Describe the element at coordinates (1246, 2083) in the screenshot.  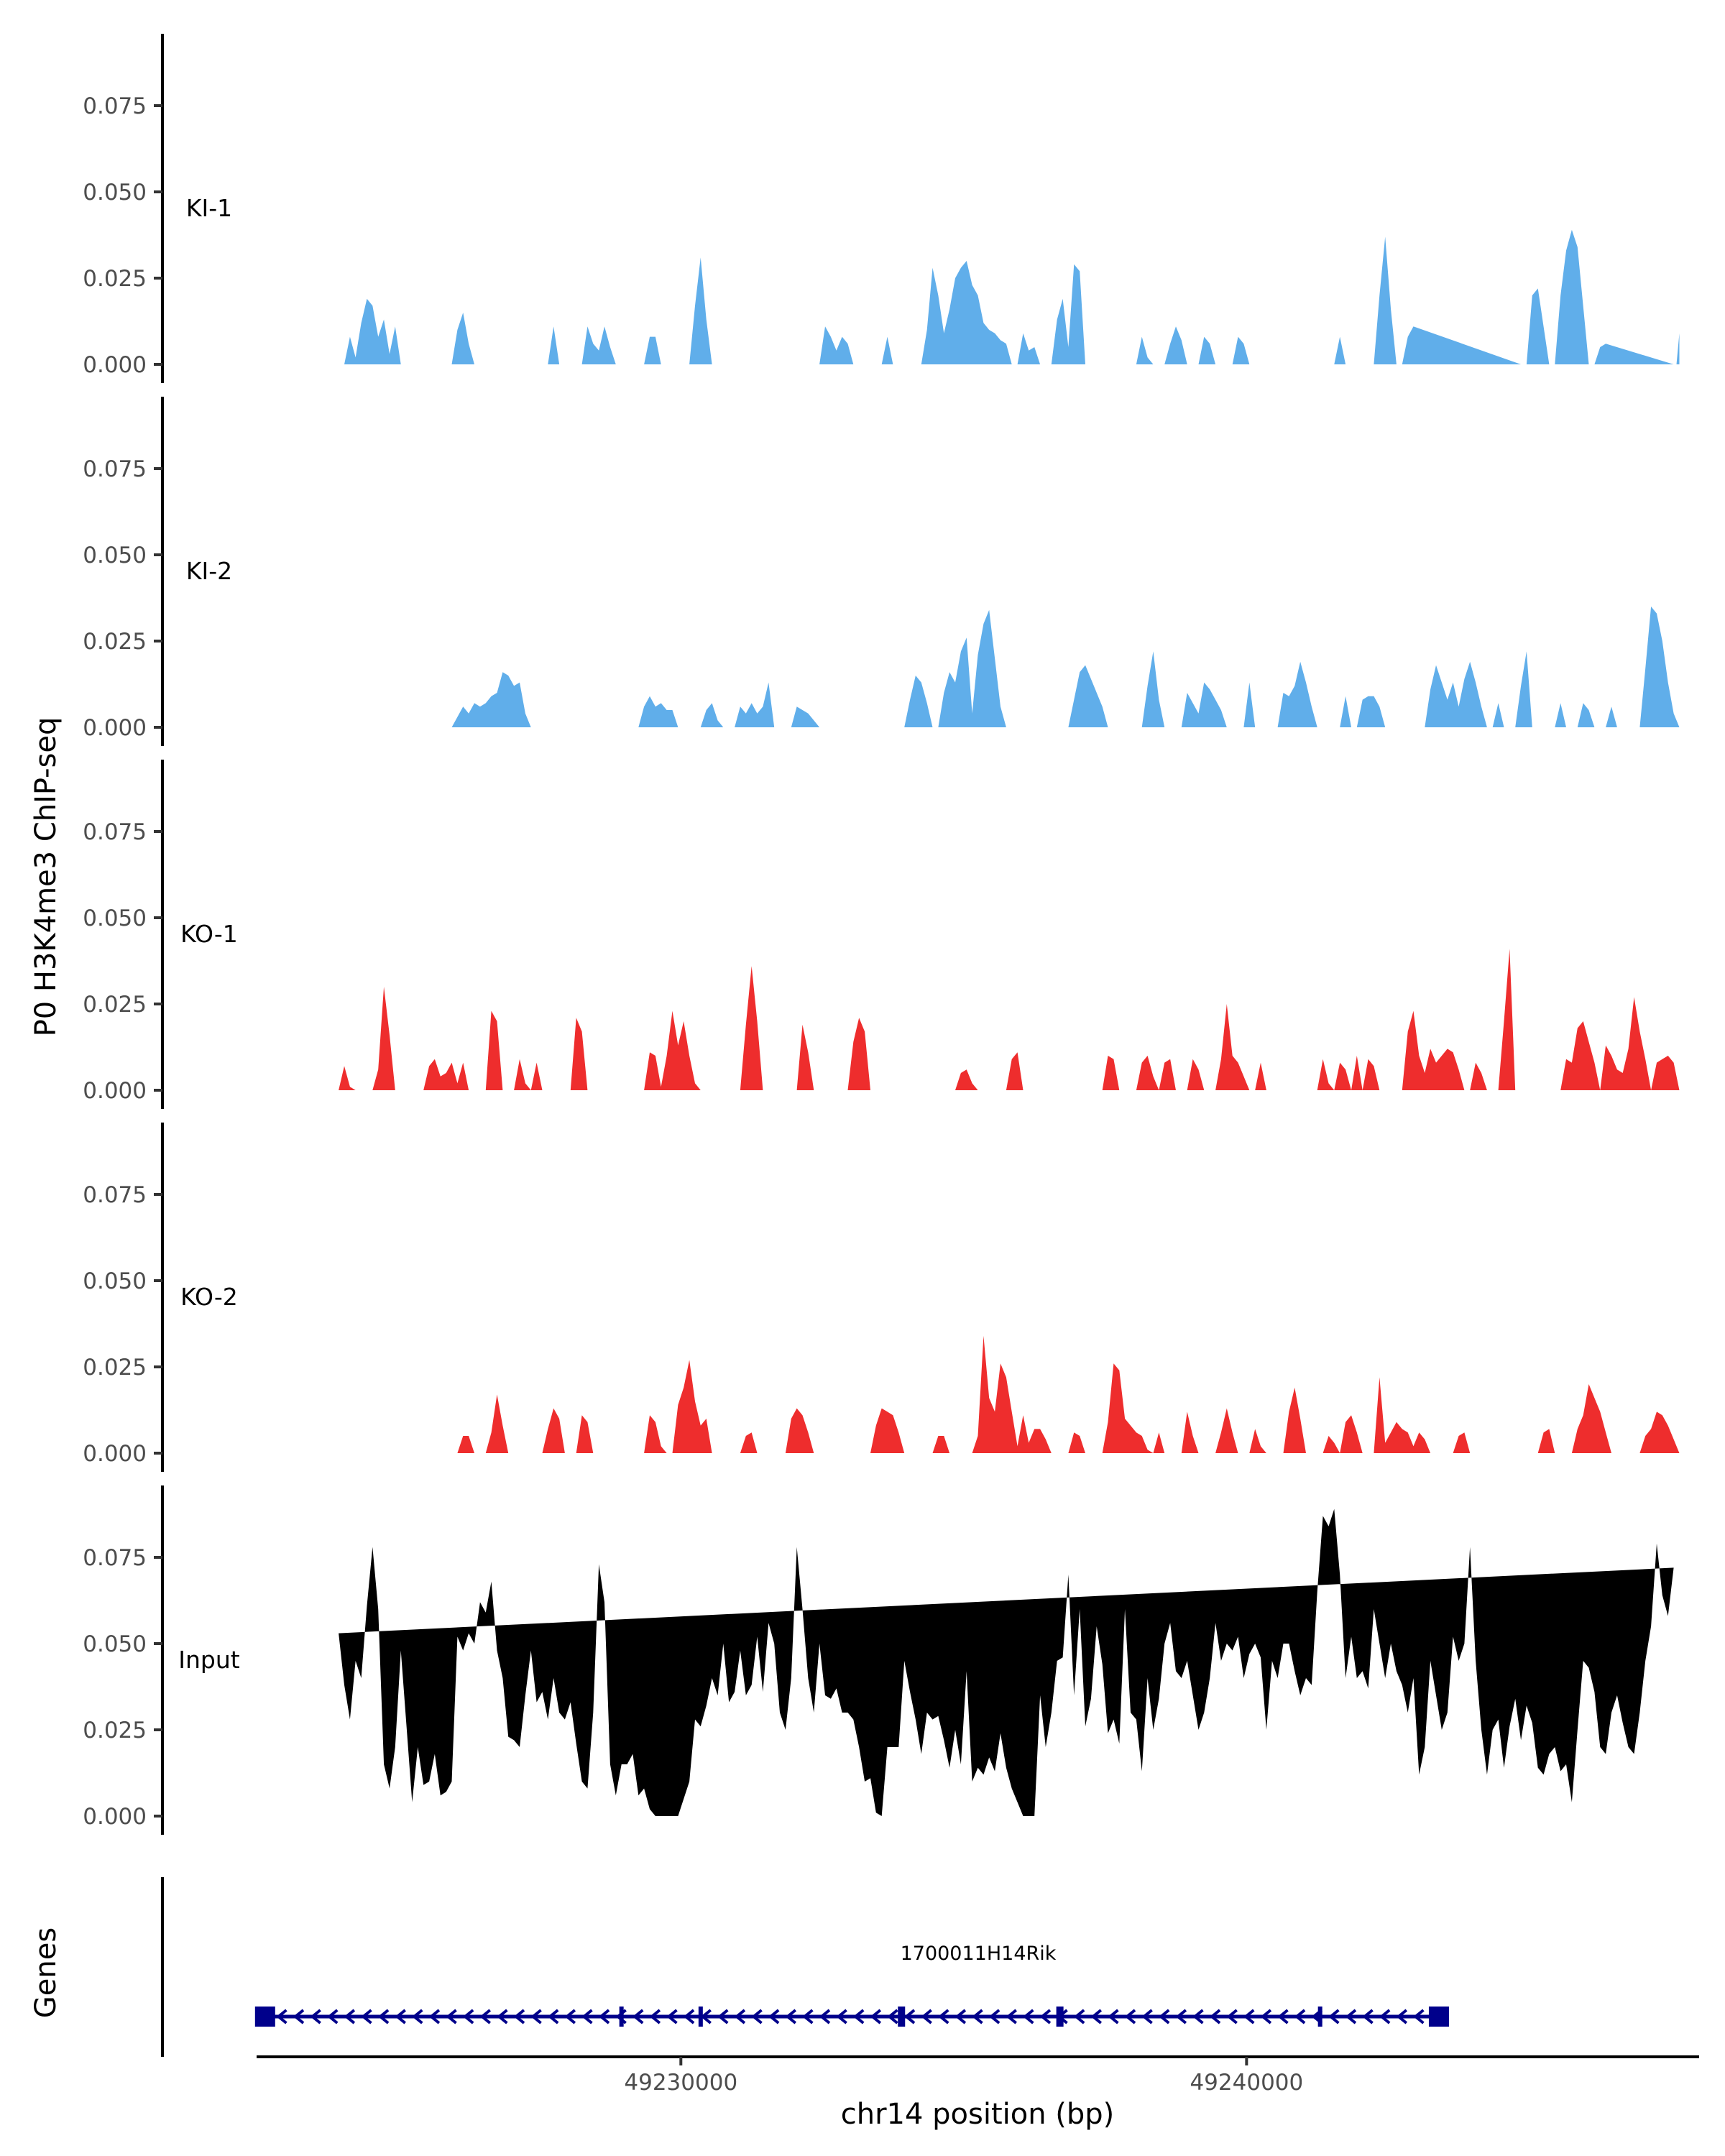
I see `x-tick-label: 49240000` at that location.